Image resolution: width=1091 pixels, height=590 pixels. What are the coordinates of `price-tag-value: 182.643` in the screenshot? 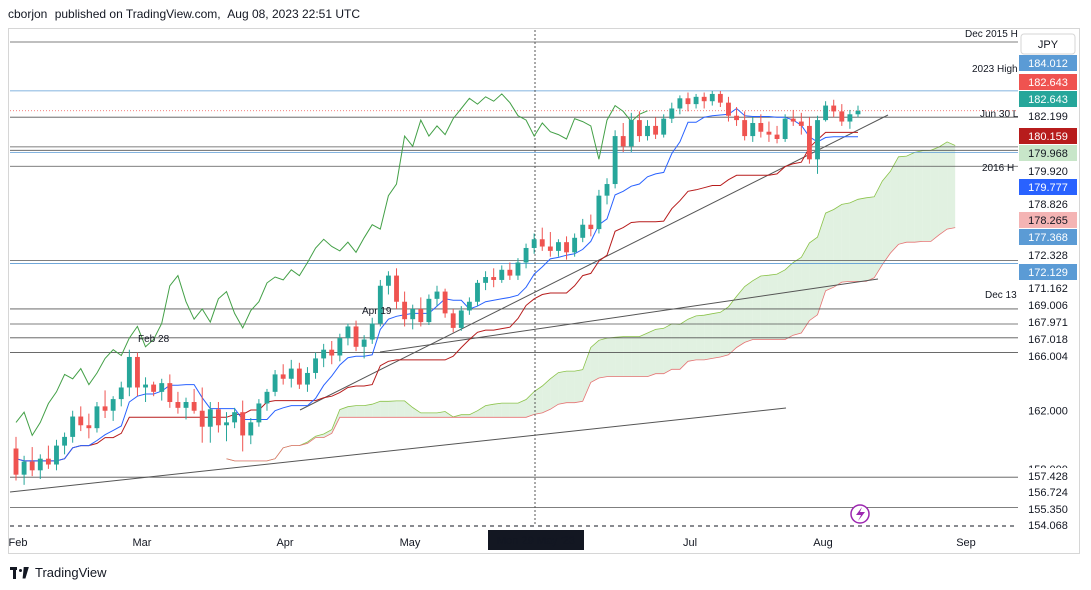 It's located at (1048, 100).